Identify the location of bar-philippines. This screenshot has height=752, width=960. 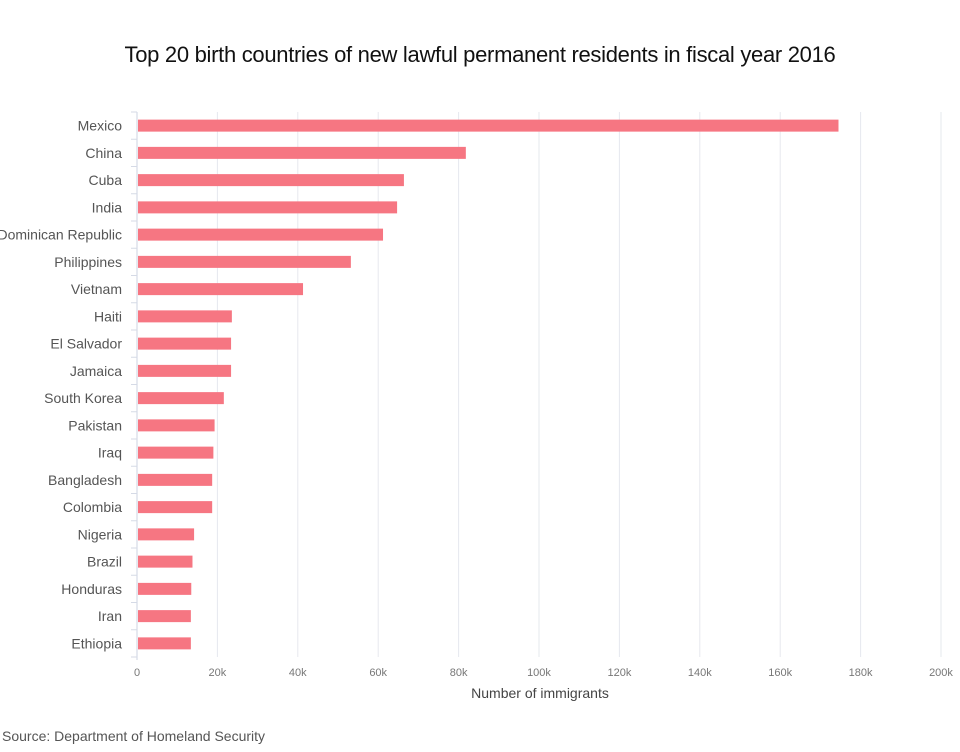
(244, 261).